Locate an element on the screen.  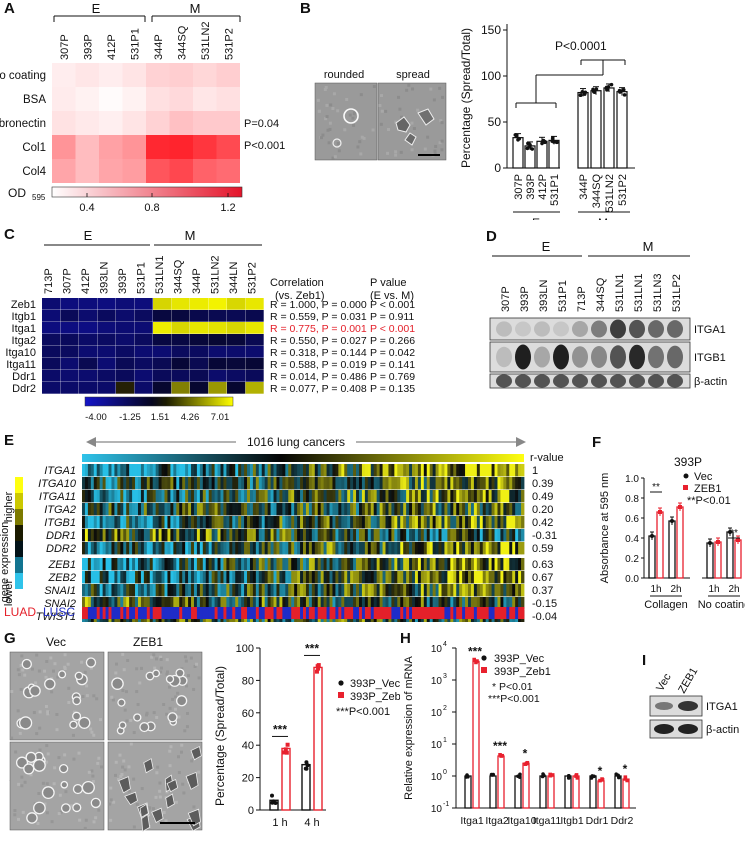
pvalue-value: P = 0.769 is located at coordinates (392, 377).